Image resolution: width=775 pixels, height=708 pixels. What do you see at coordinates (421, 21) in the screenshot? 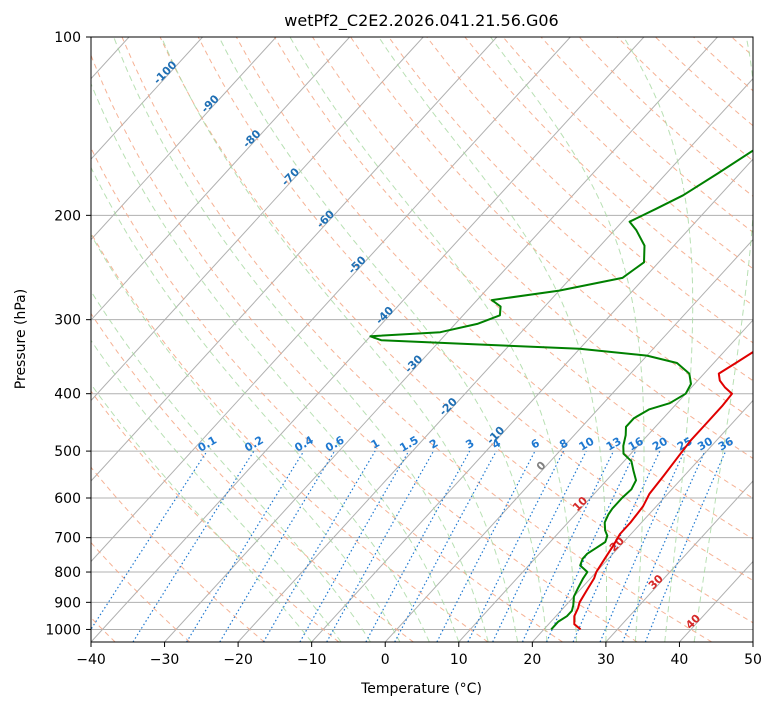
I see `chart-title: wetPf2_C2E2.2026.041.21.56.G06` at bounding box center [421, 21].